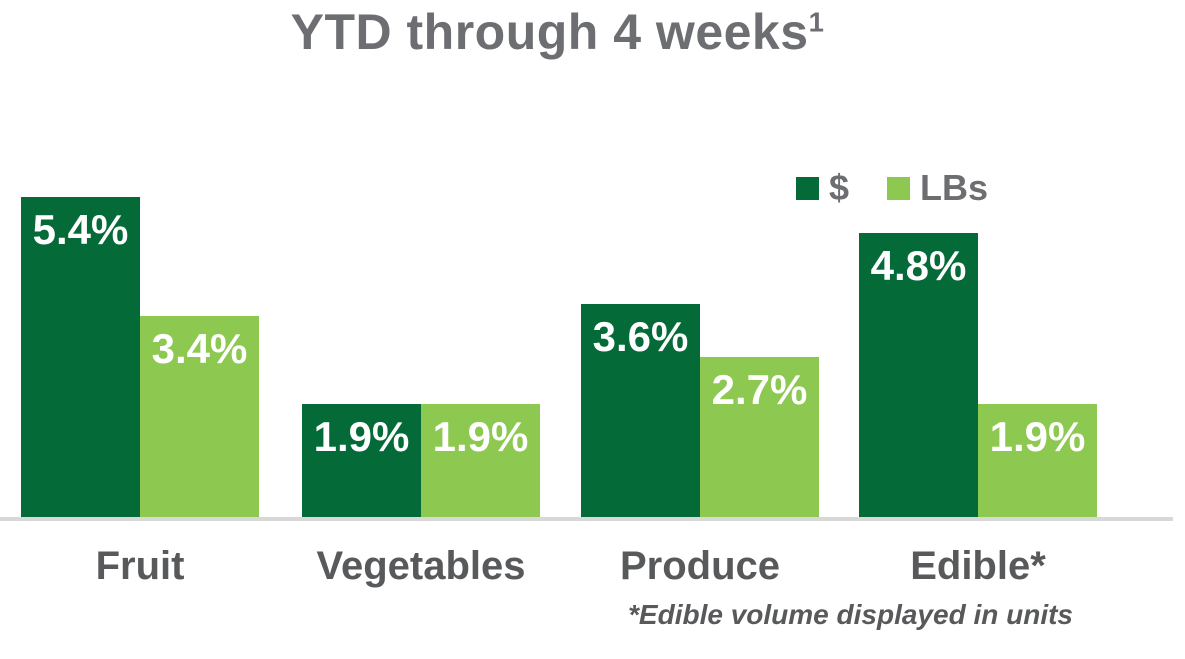 Image resolution: width=1185 pixels, height=659 pixels. I want to click on bar-value-label-lbs-edible: 1.9%, so click(1037, 436).